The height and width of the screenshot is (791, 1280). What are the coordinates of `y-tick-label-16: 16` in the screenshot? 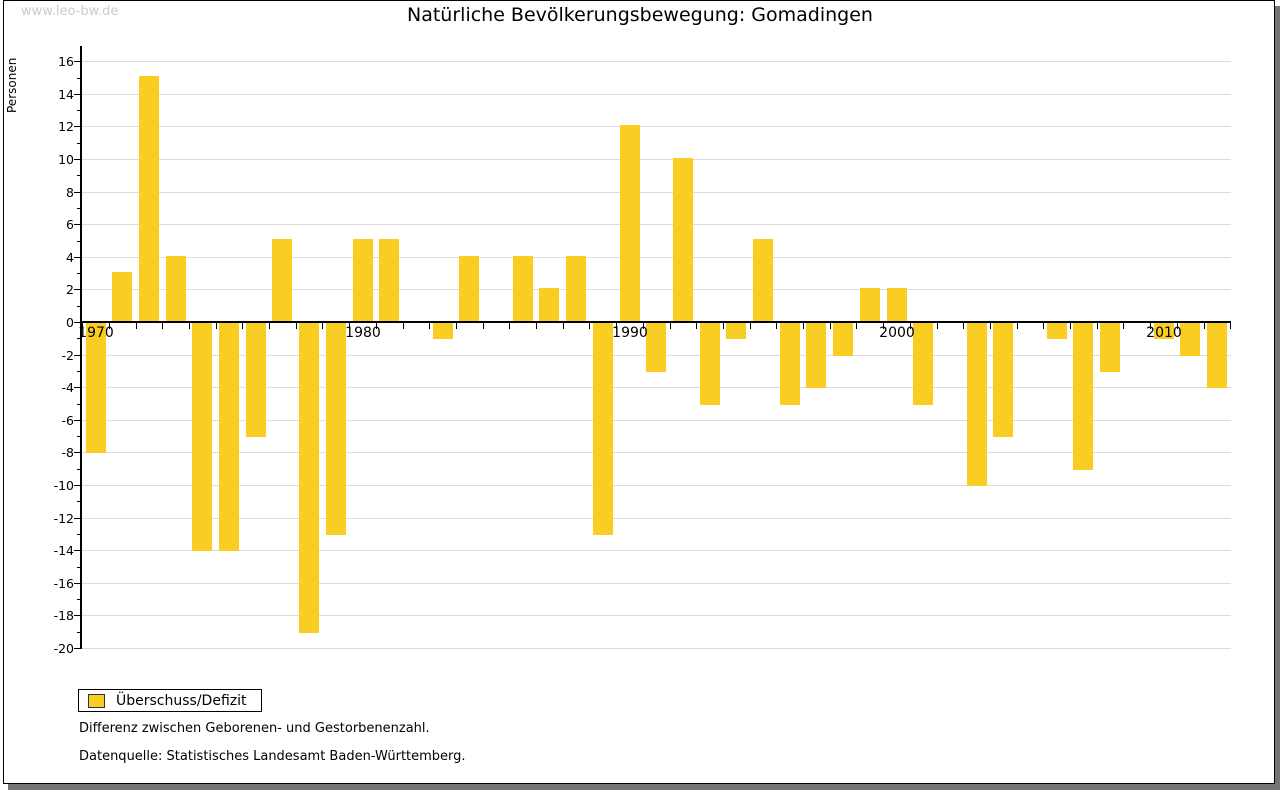 It's located at (66, 61).